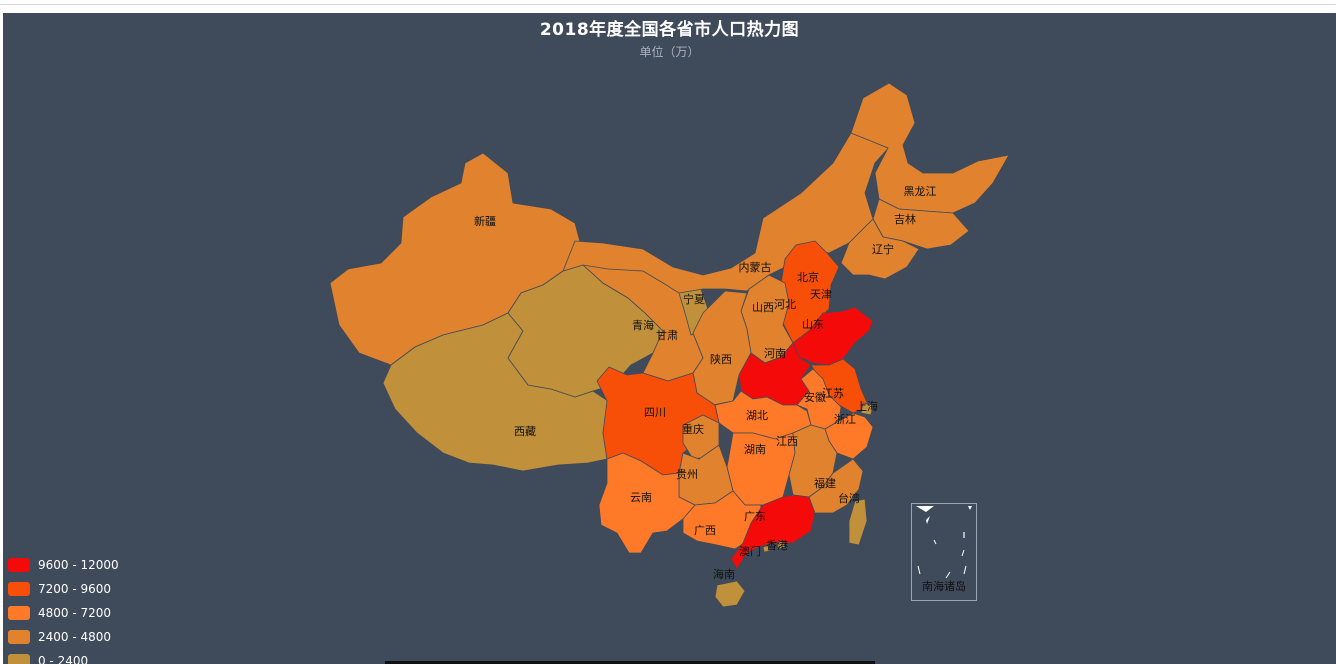  I want to click on horizontal-scrollbar, so click(630, 662).